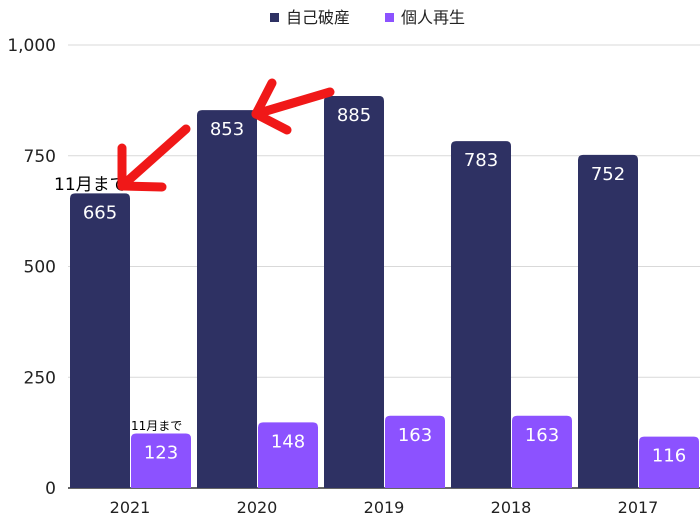 The width and height of the screenshot is (700, 529). I want to click on legend-label: 個人再生, so click(433, 17).